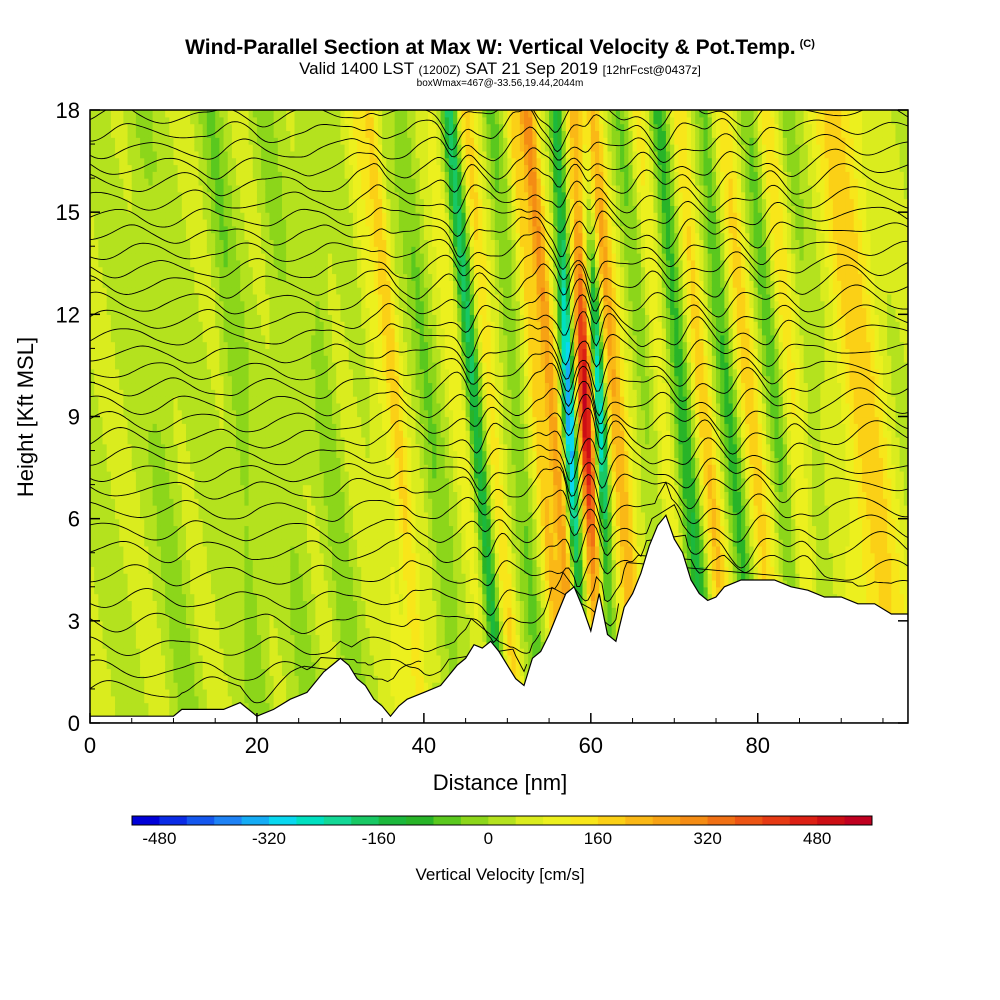 The image size is (1000, 1000). I want to click on x-tick-label: 60, so click(591, 745).